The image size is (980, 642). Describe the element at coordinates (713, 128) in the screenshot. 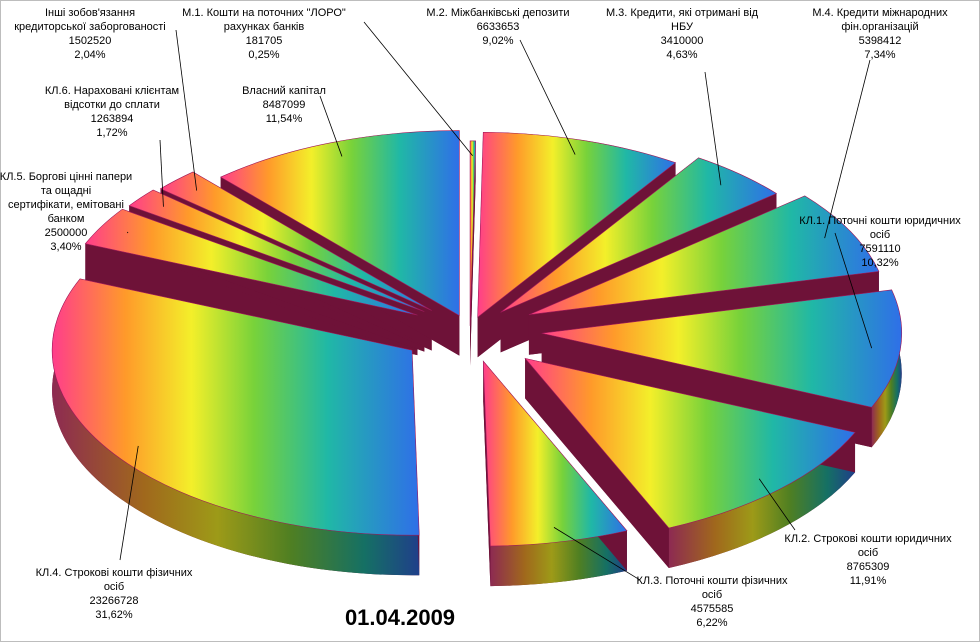

I see `leader-line-m3` at that location.